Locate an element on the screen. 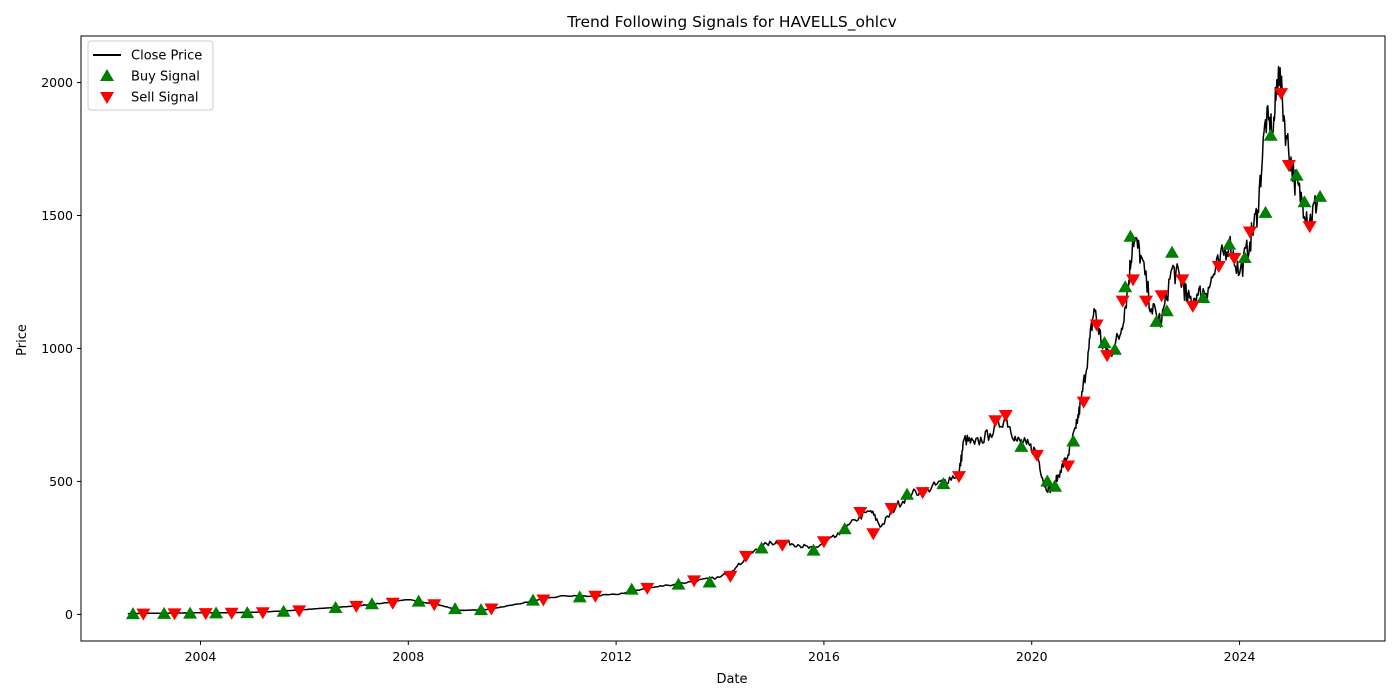  legend-label: Sell Signal is located at coordinates (165, 98).